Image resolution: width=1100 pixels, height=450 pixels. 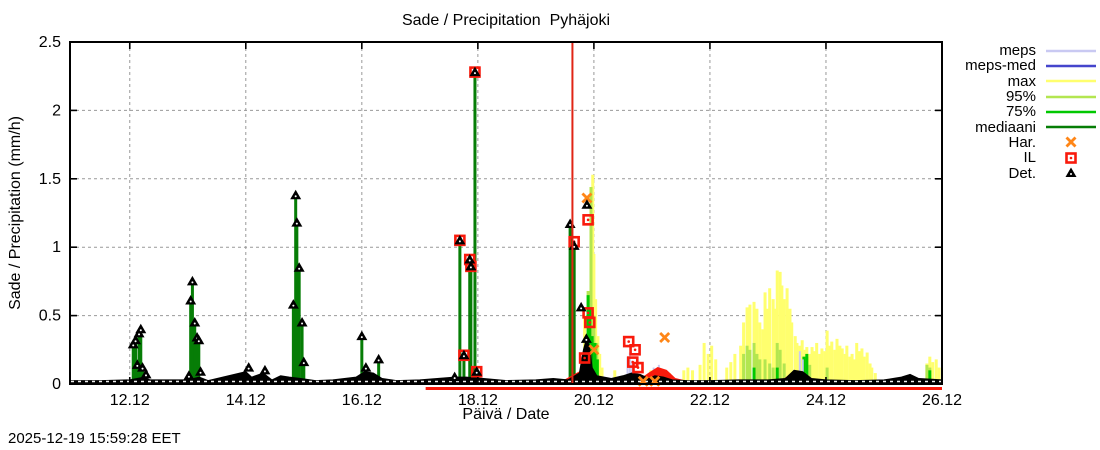 I want to click on y-tick-label: 2.5, so click(x=50, y=42).